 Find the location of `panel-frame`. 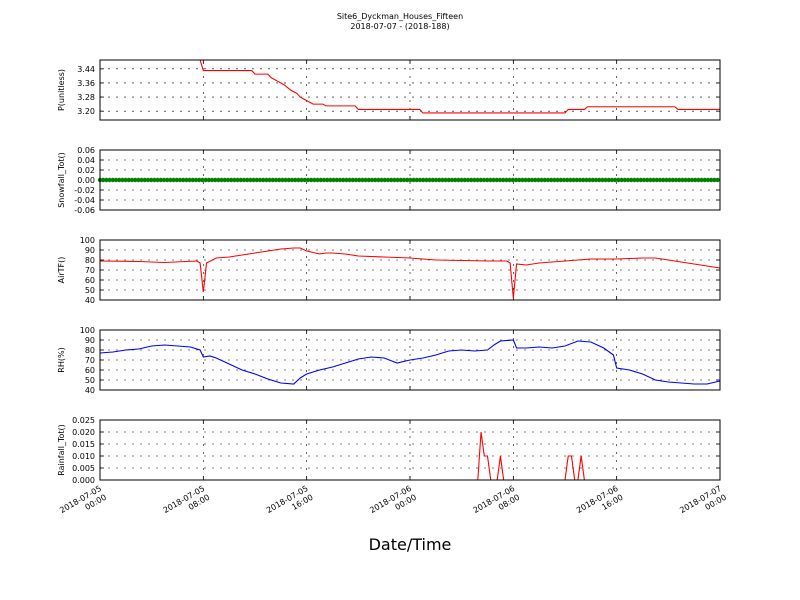

panel-frame is located at coordinates (410, 90).